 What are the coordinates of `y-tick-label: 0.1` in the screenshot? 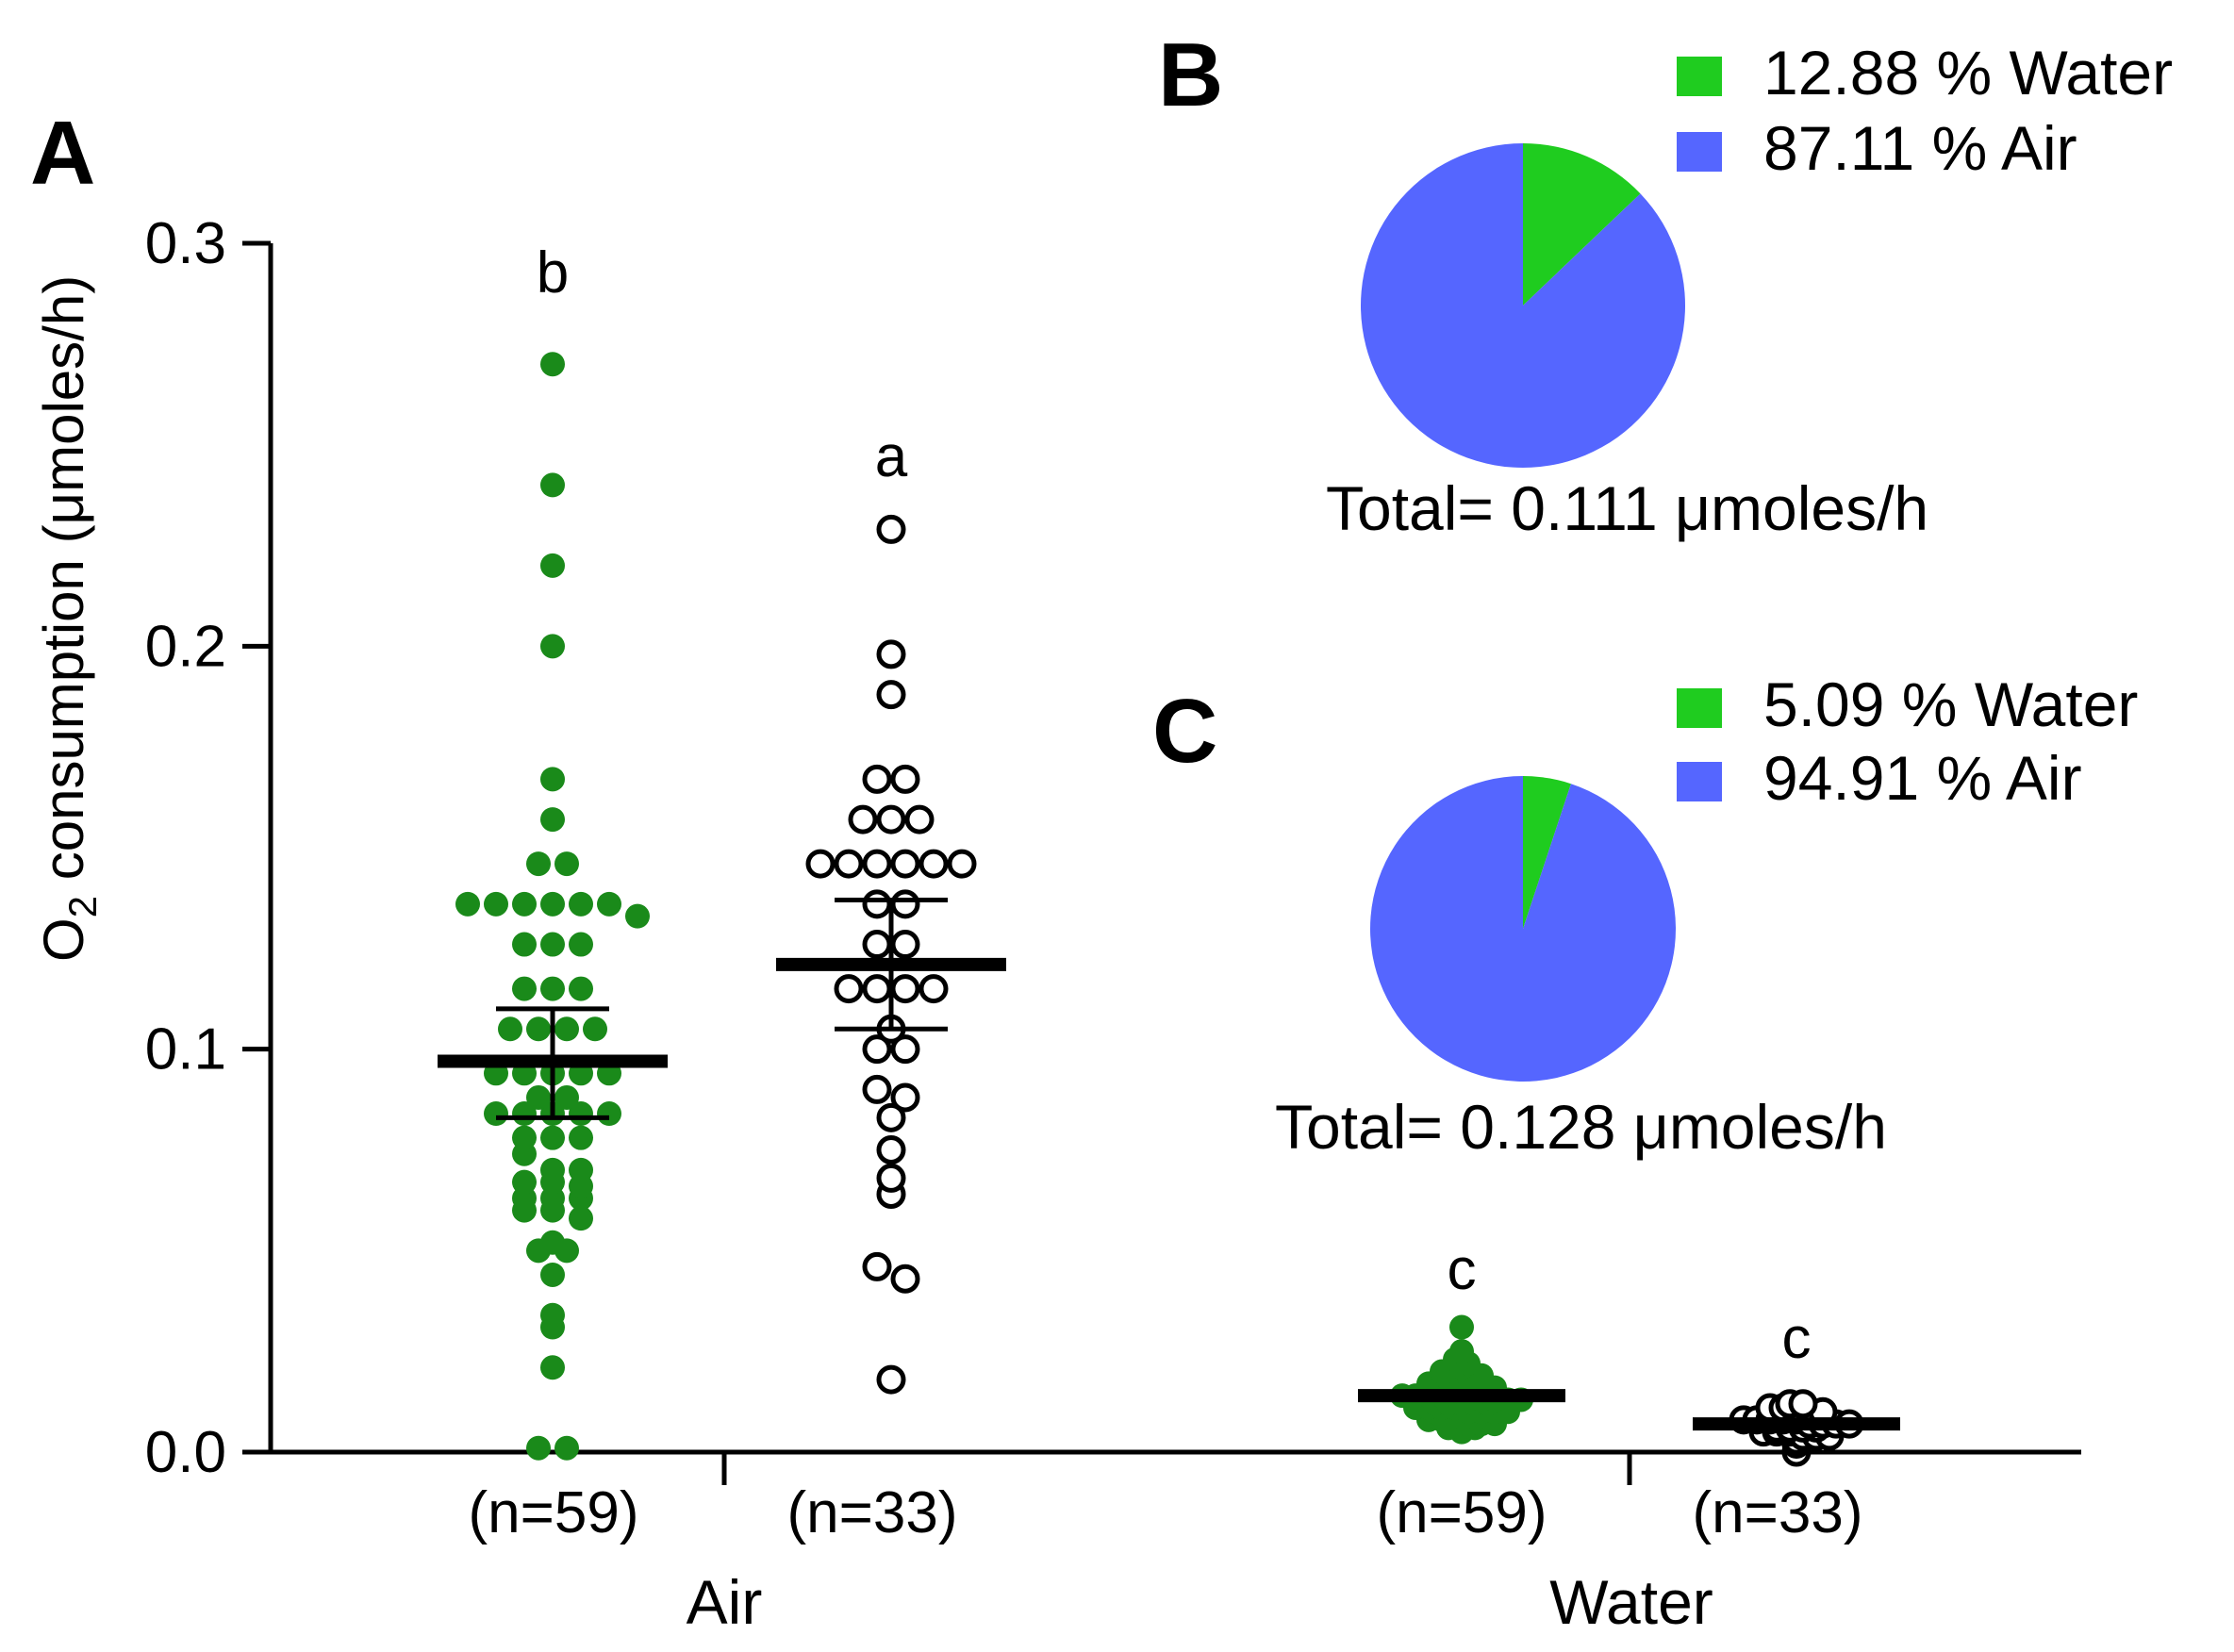 It's located at (185, 1049).